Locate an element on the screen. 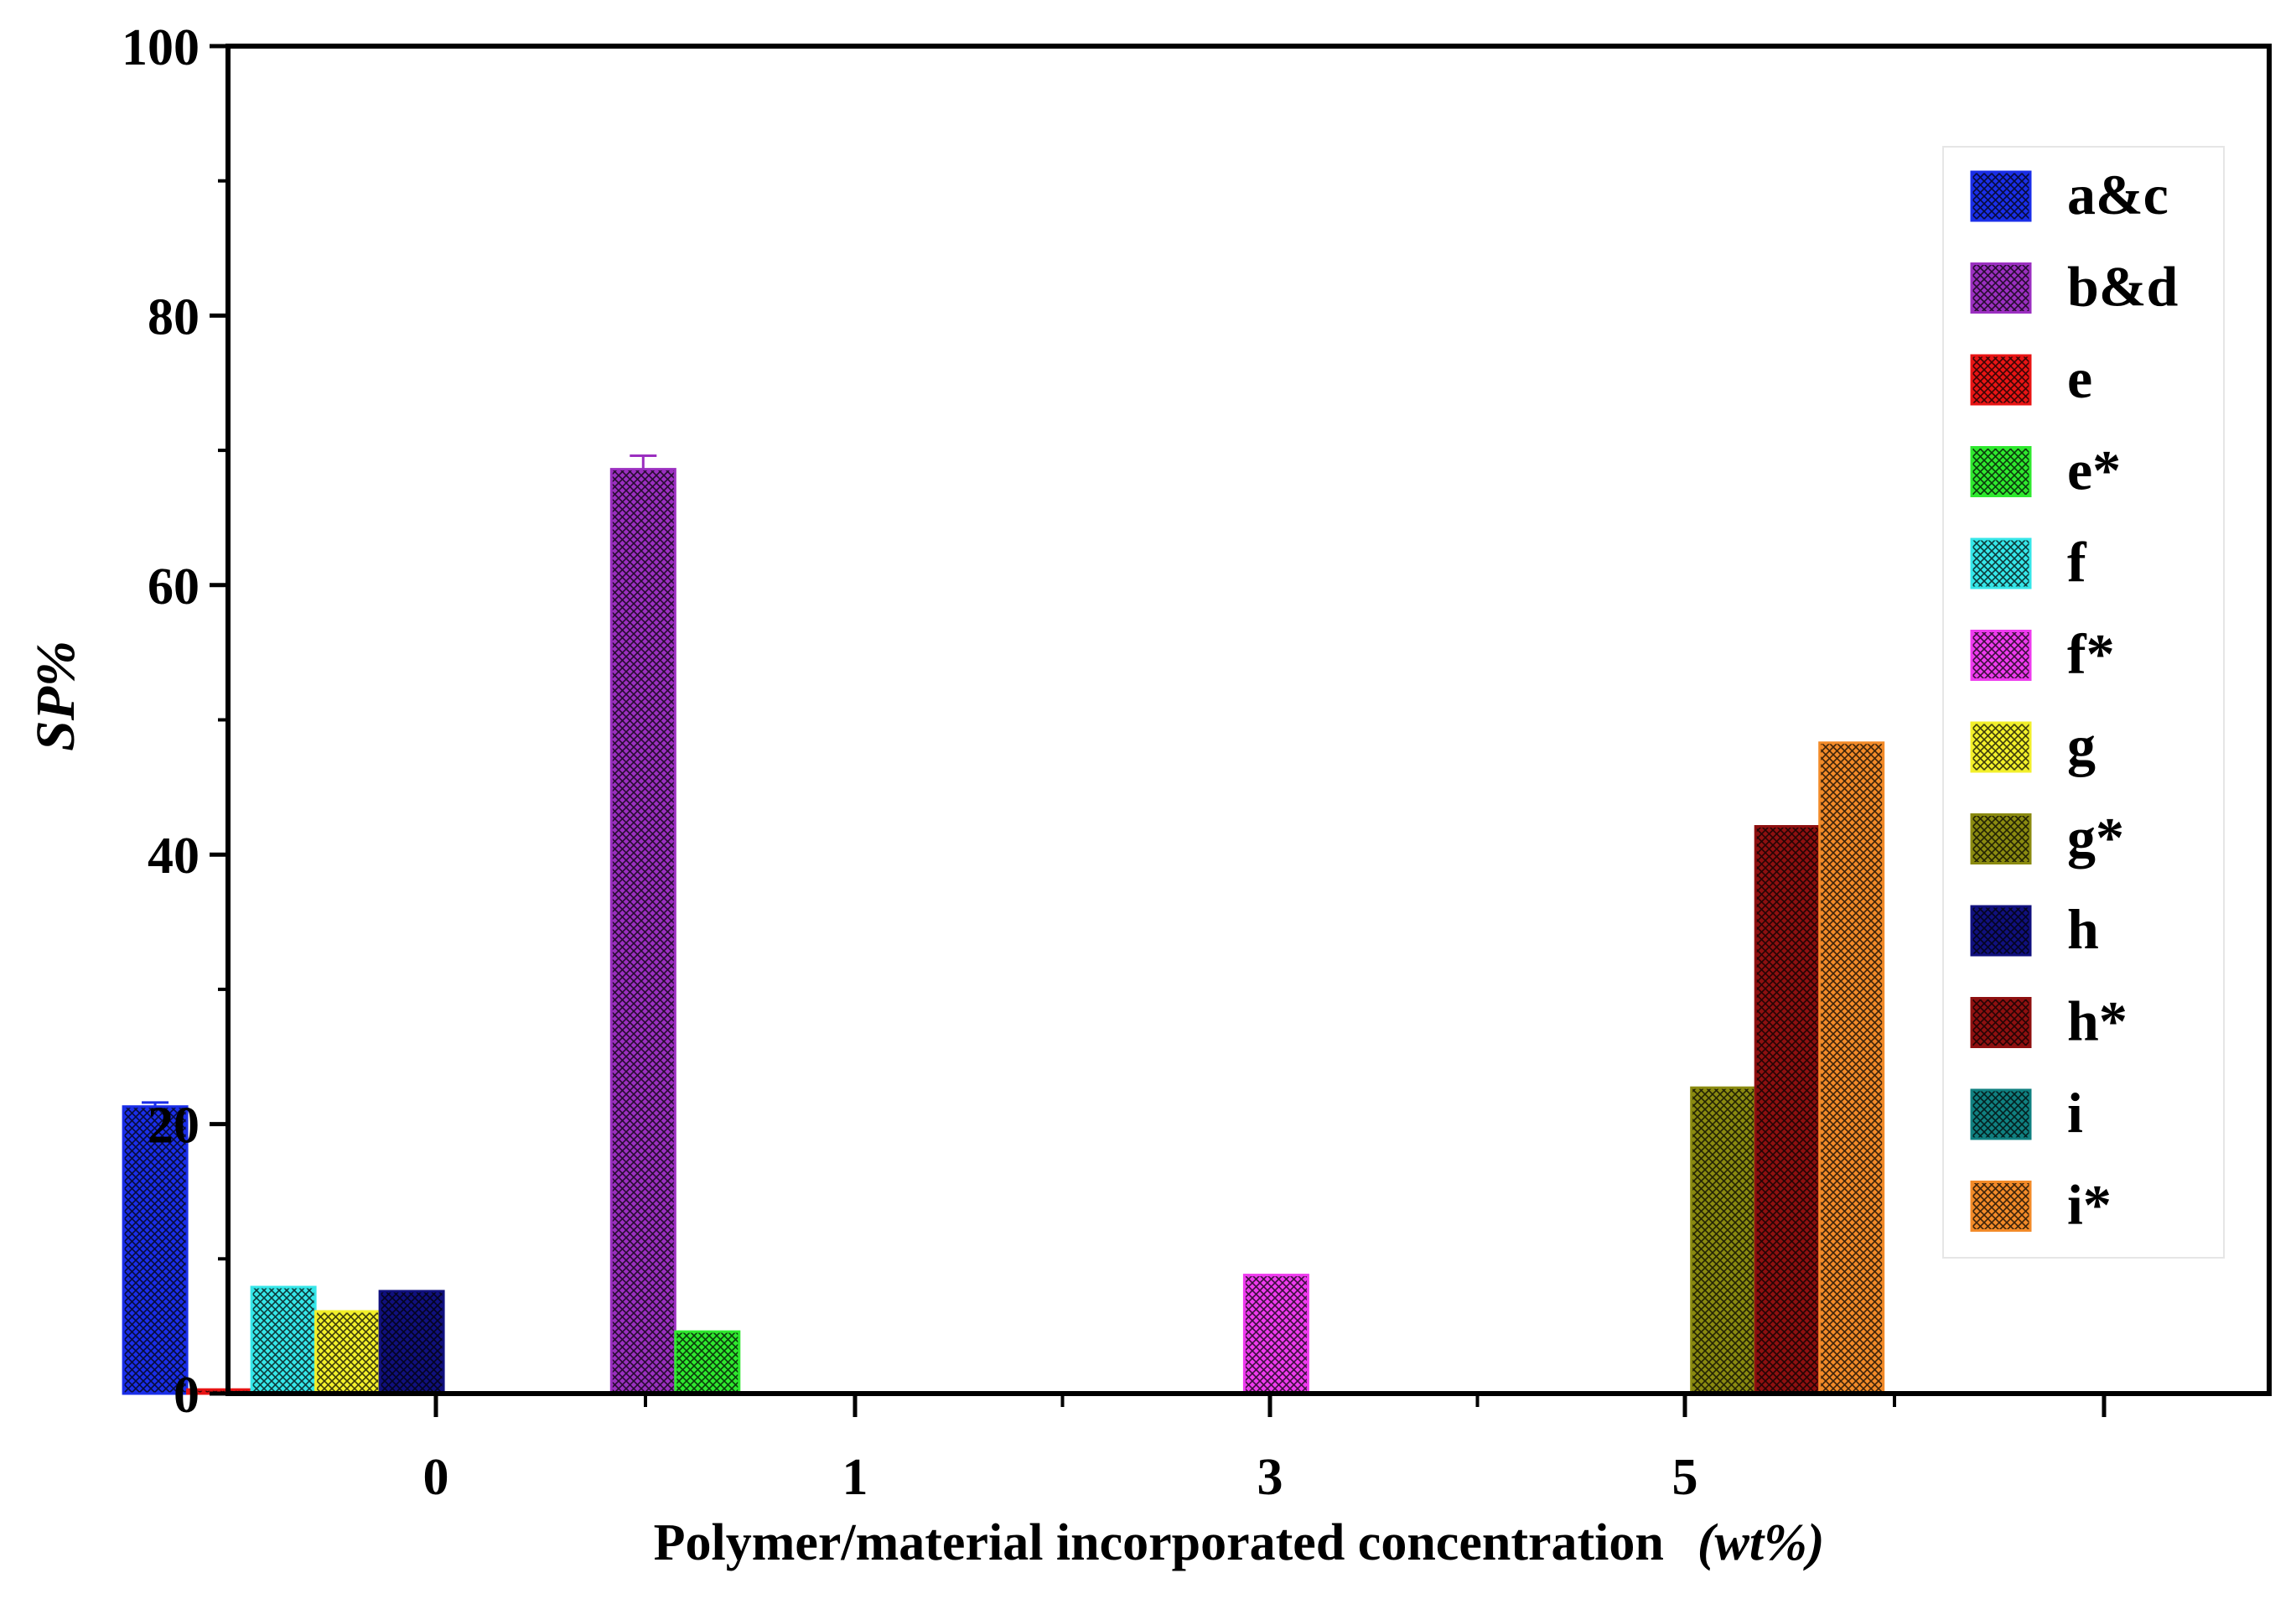 The image size is (2296, 1599). y-axis-title: SP% is located at coordinates (55, 696).